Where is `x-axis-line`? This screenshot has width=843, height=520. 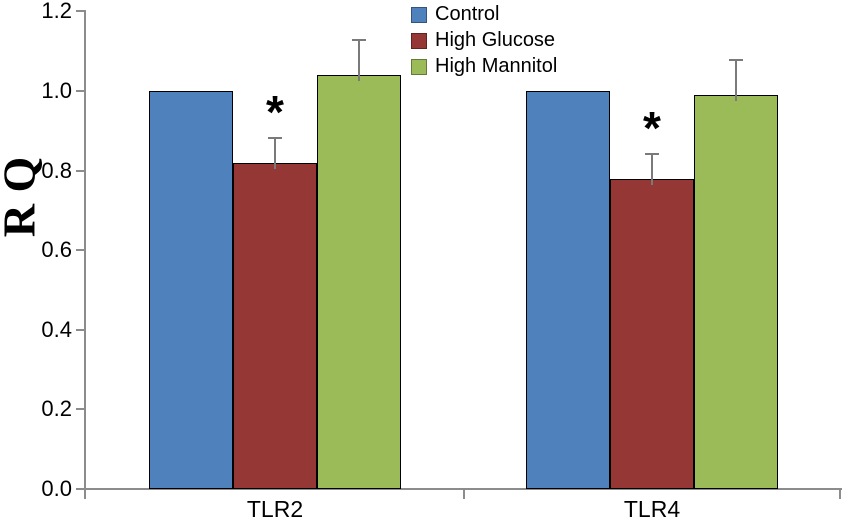
x-axis-line is located at coordinates (463, 489).